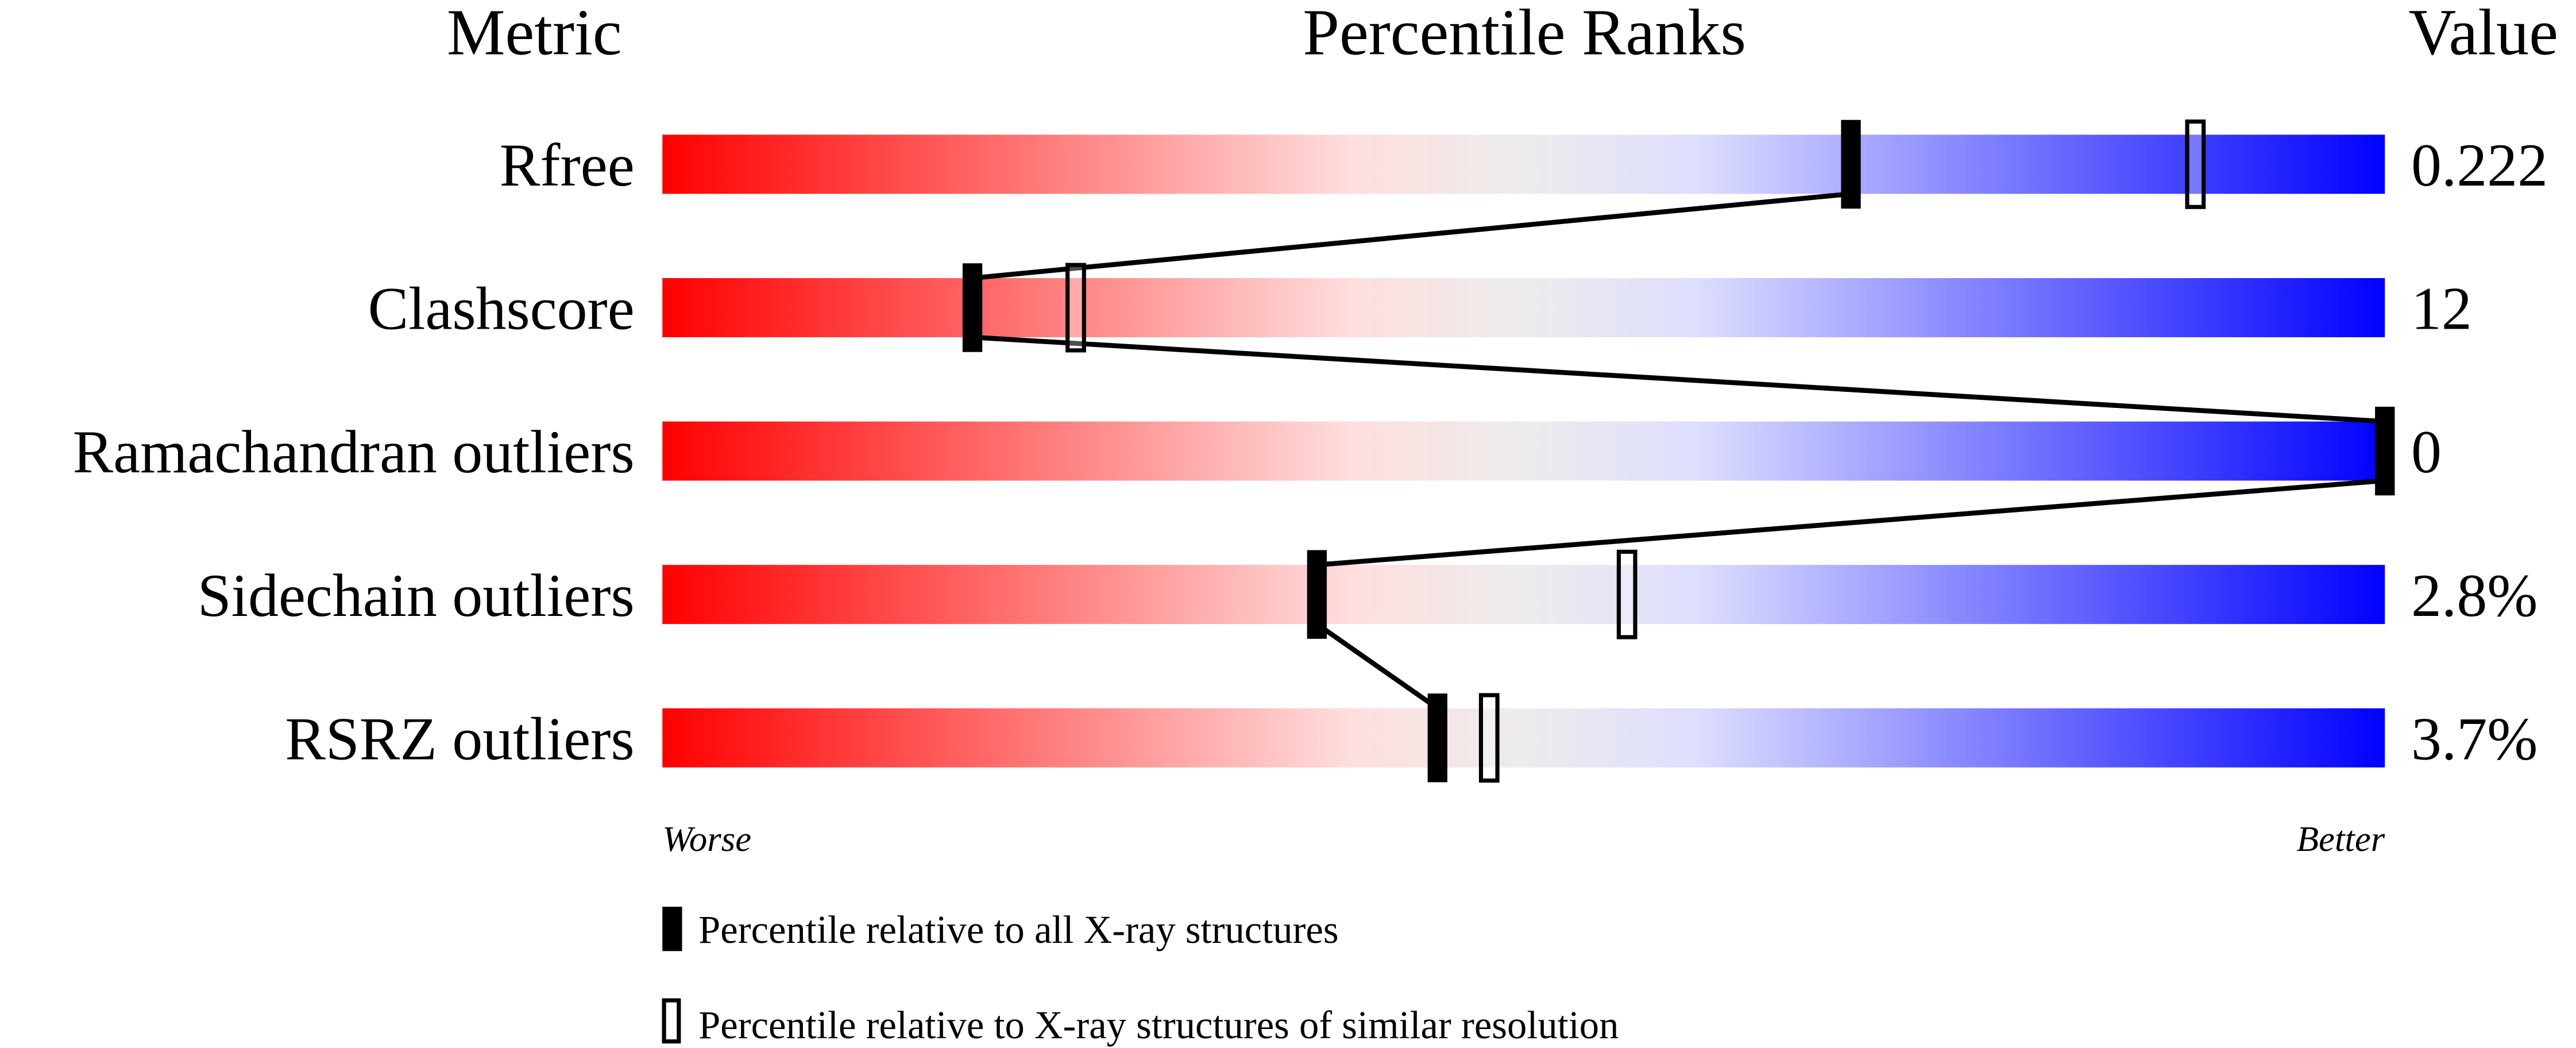 The height and width of the screenshot is (1048, 2576). I want to click on legend-open-marker, so click(671, 1021).